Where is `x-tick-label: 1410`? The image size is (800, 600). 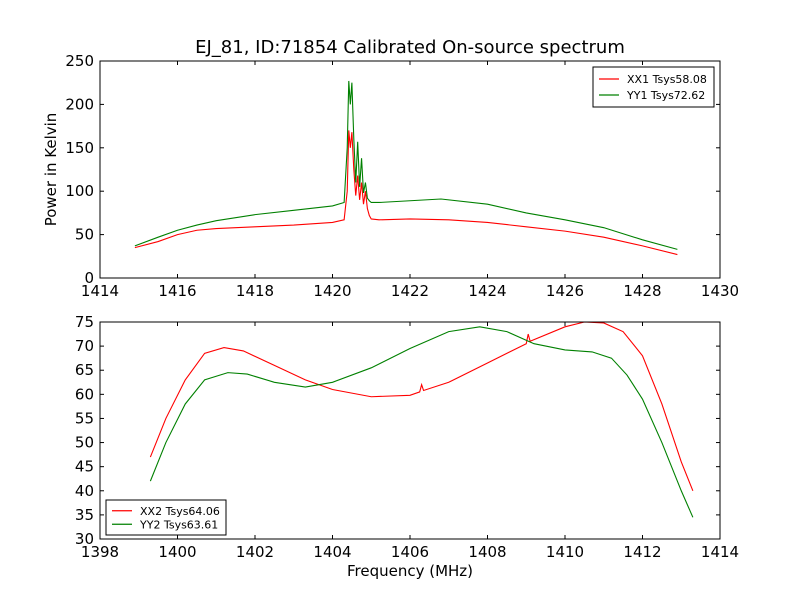
x-tick-label: 1410 is located at coordinates (565, 552).